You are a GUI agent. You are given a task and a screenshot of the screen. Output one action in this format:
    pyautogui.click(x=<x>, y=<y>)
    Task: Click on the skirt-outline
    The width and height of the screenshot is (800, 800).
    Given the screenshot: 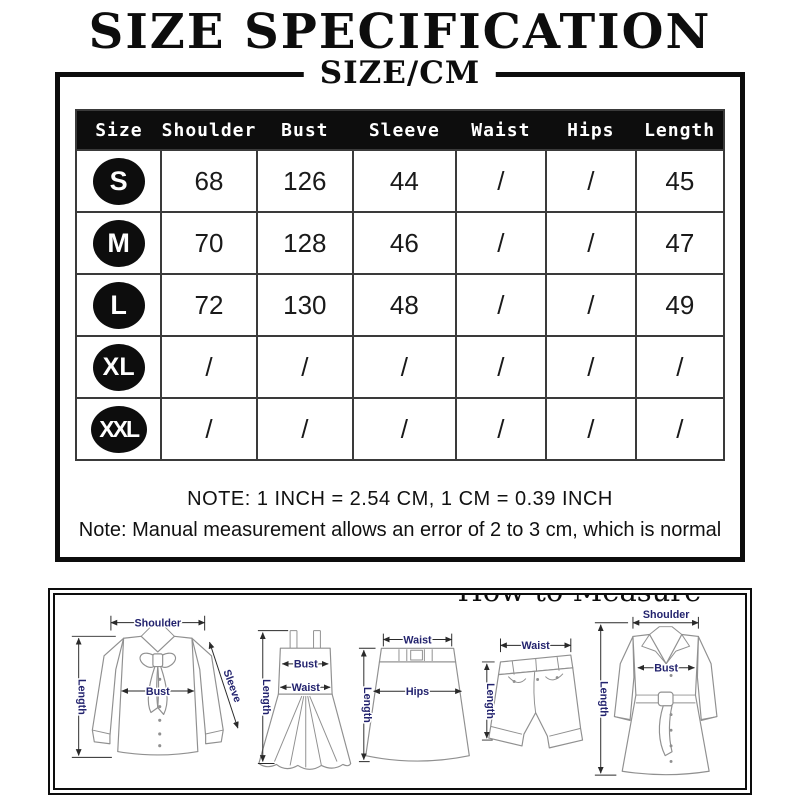 What is the action you would take?
    pyautogui.click(x=417, y=704)
    